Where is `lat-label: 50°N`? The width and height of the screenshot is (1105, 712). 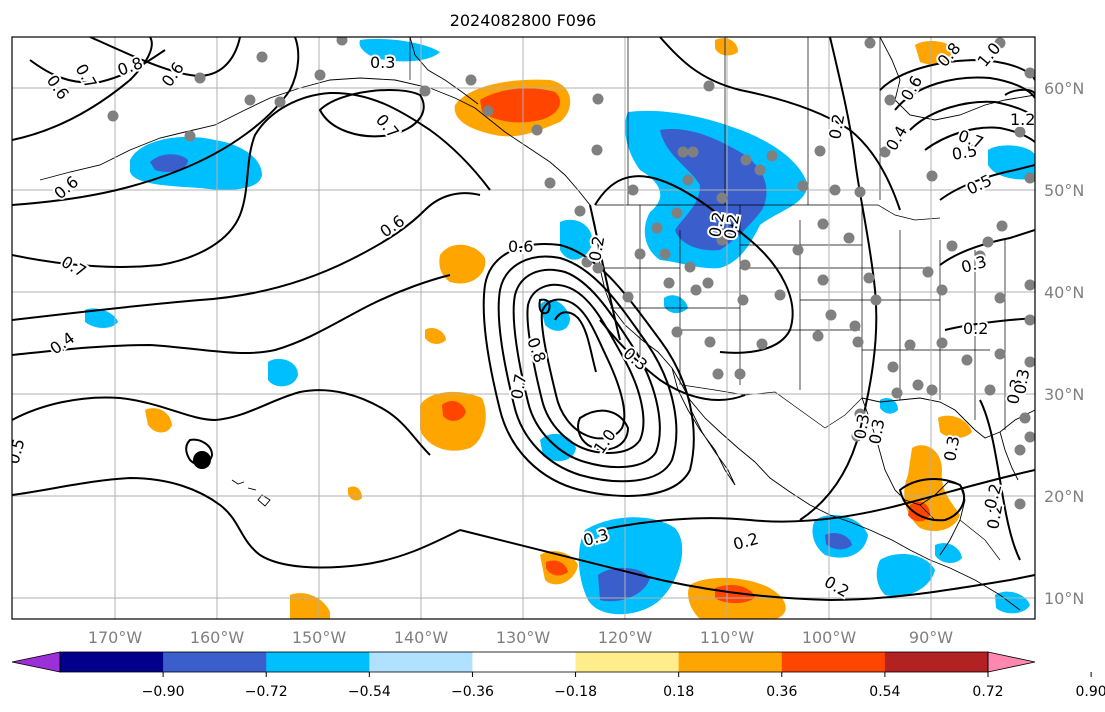
lat-label: 50°N is located at coordinates (1064, 190).